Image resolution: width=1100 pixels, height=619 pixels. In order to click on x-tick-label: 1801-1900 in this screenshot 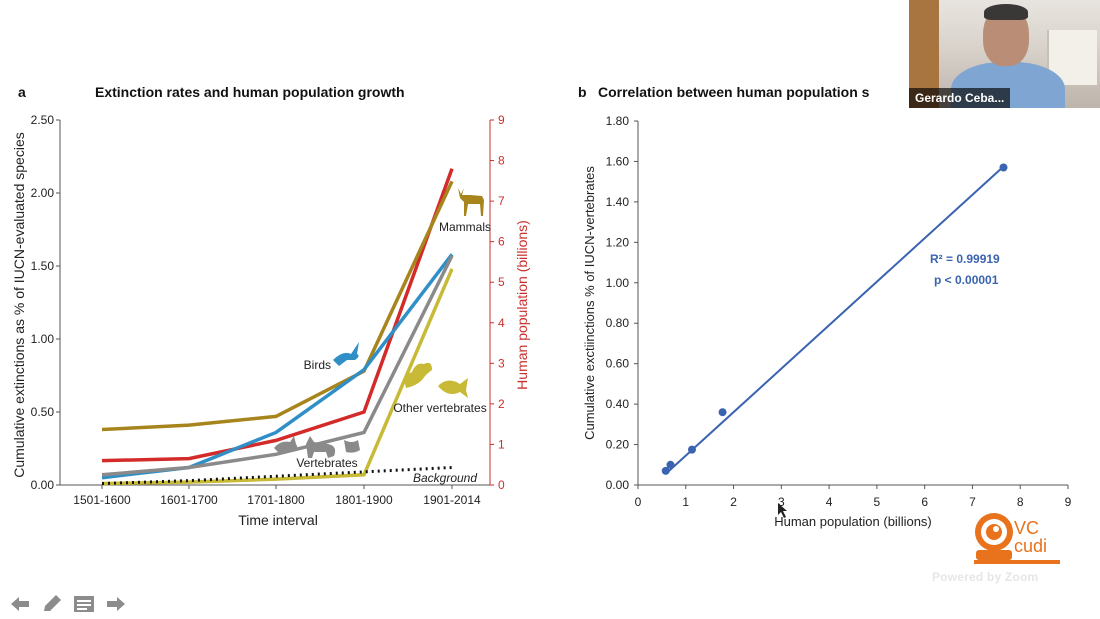, I will do `click(364, 500)`.